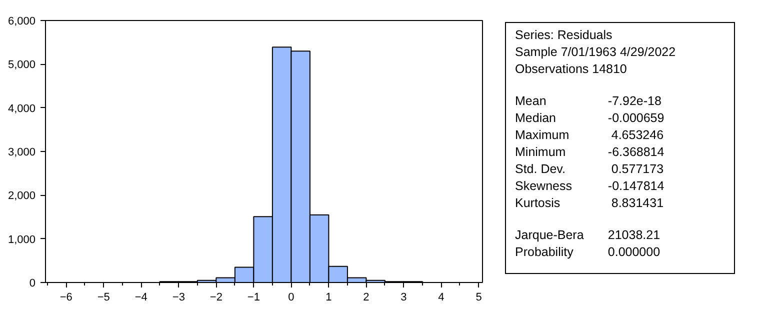  Describe the element at coordinates (595, 52) in the screenshot. I see `text: Sample 7/01/1963 4/29/2022` at that location.